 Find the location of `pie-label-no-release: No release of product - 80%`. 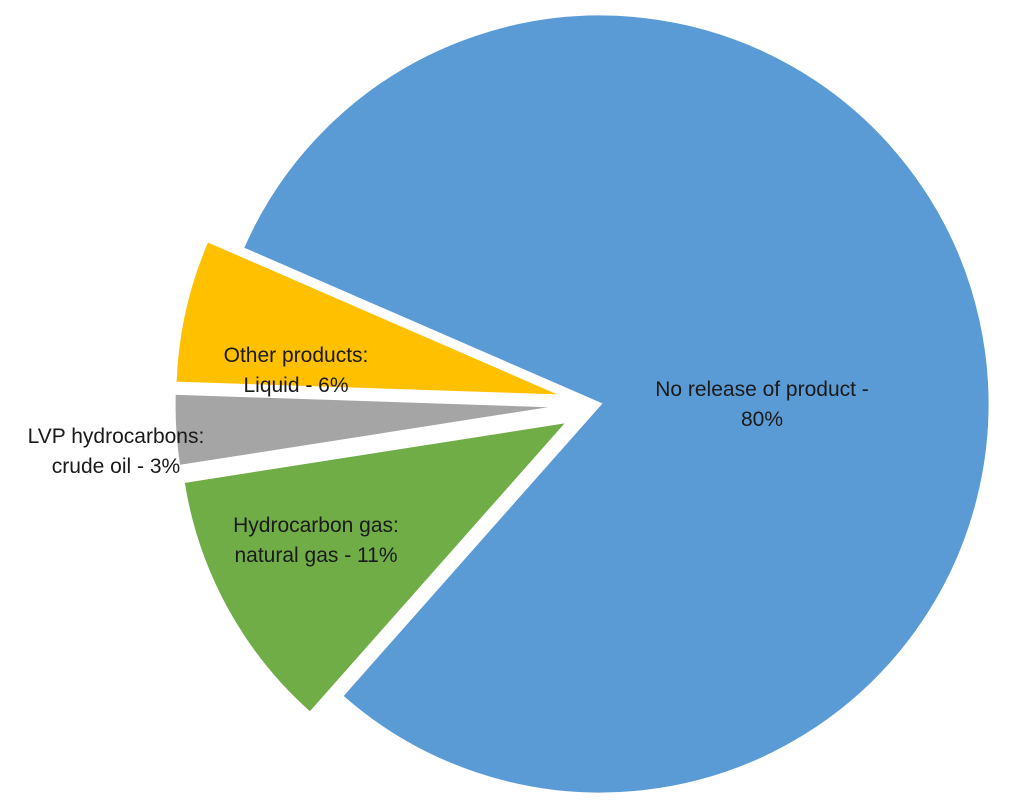

pie-label-no-release: No release of product - 80% is located at coordinates (762, 404).